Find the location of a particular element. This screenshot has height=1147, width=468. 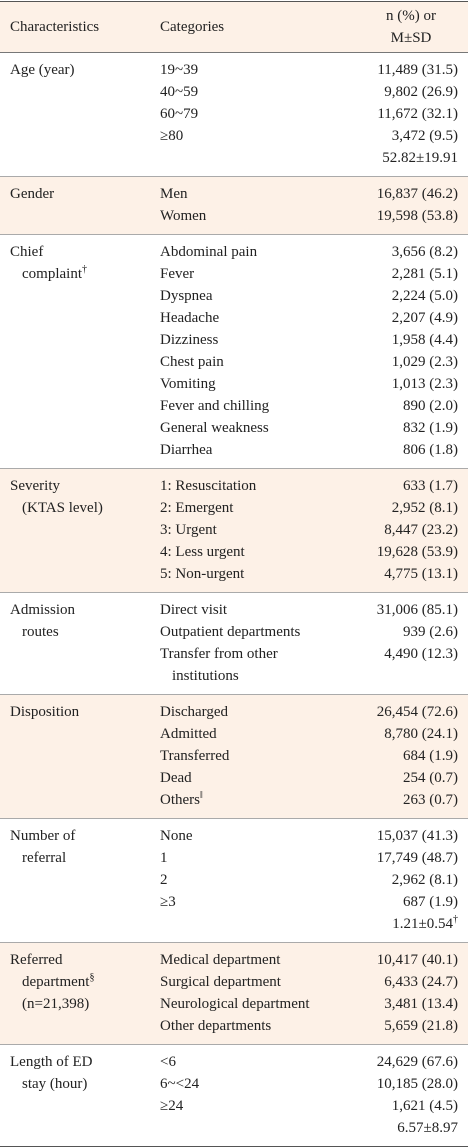

category-line: Headache is located at coordinates (276, 318).